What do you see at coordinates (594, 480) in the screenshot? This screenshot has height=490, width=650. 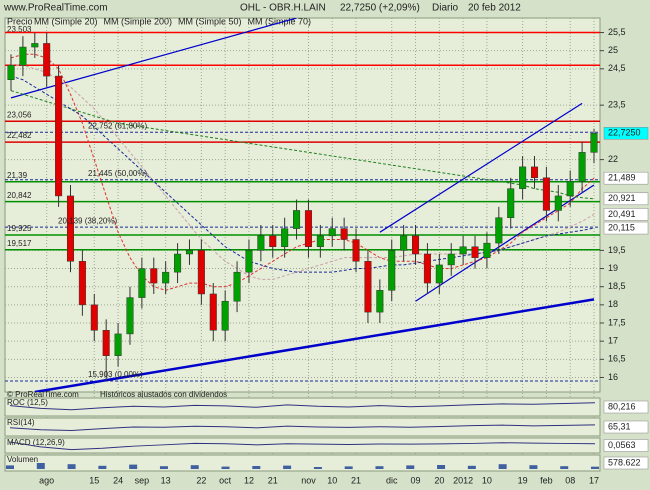 I see `x-tick-label: 17` at bounding box center [594, 480].